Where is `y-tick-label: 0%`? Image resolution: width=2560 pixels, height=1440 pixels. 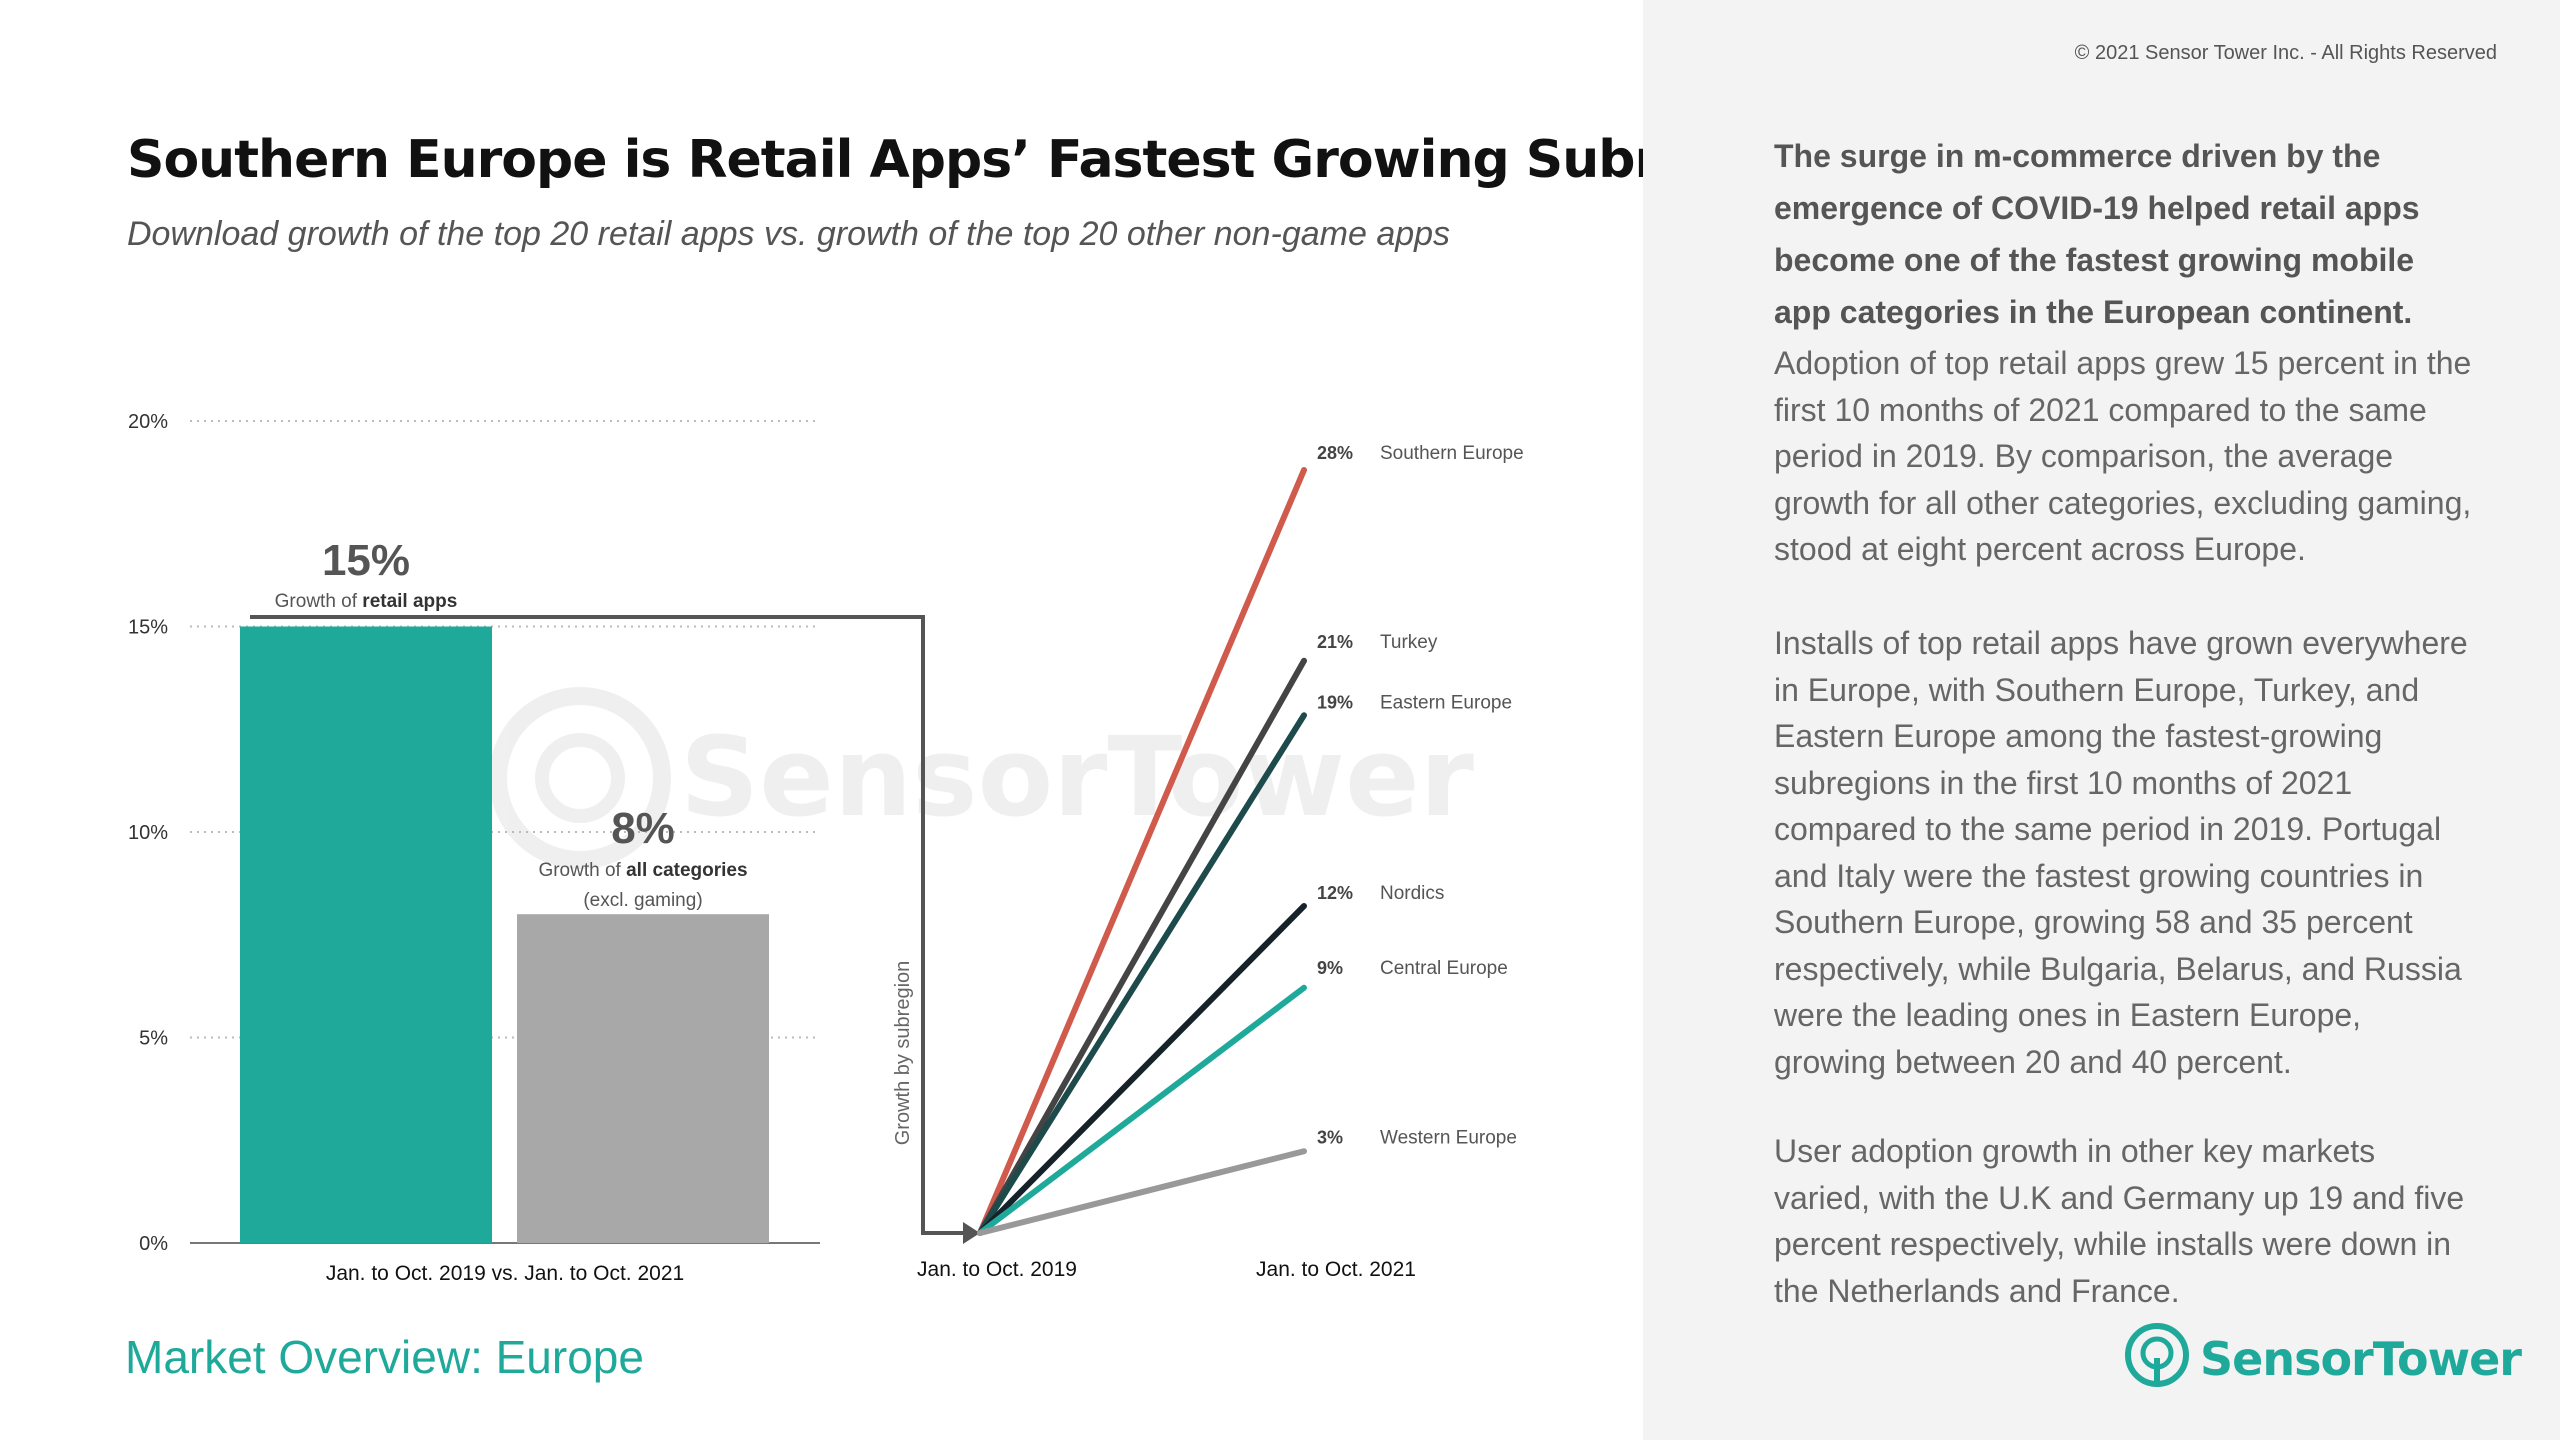
y-tick-label: 0% is located at coordinates (153, 1244).